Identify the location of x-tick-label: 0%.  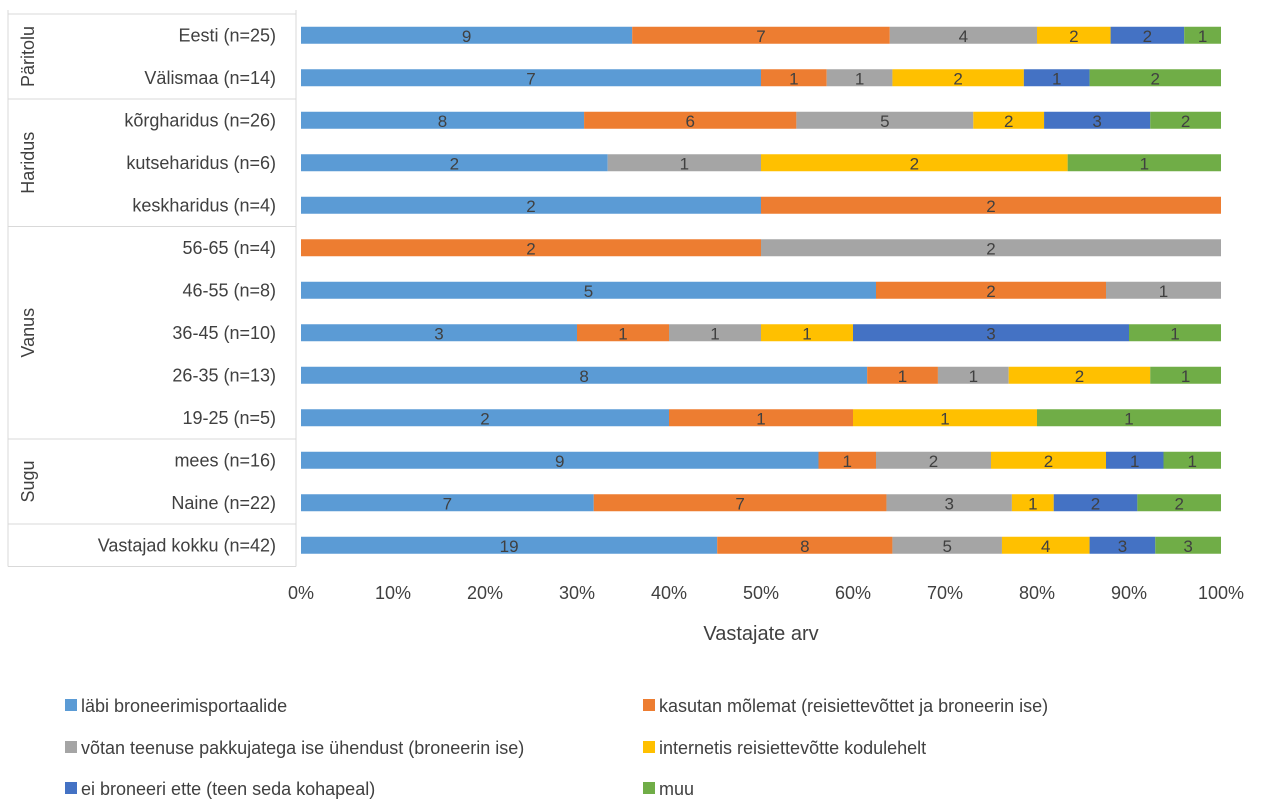
(301, 593).